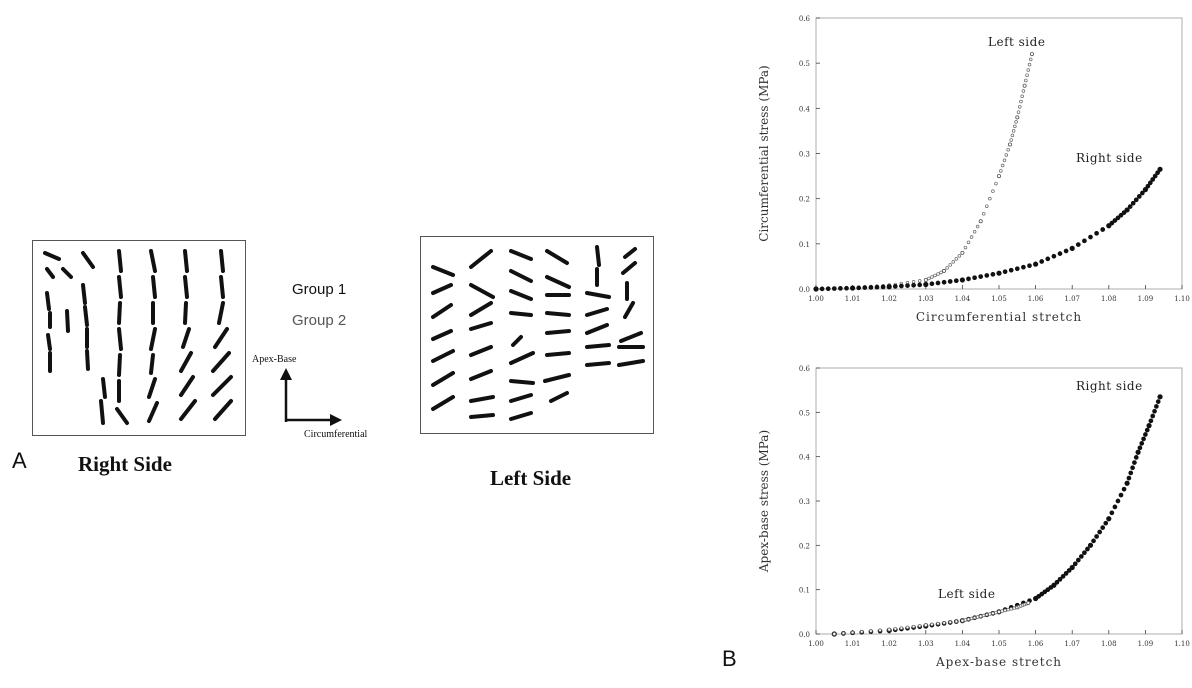 This screenshot has width=1192, height=688. Describe the element at coordinates (804, 245) in the screenshot. I see `y-tick-label: 0.1` at that location.